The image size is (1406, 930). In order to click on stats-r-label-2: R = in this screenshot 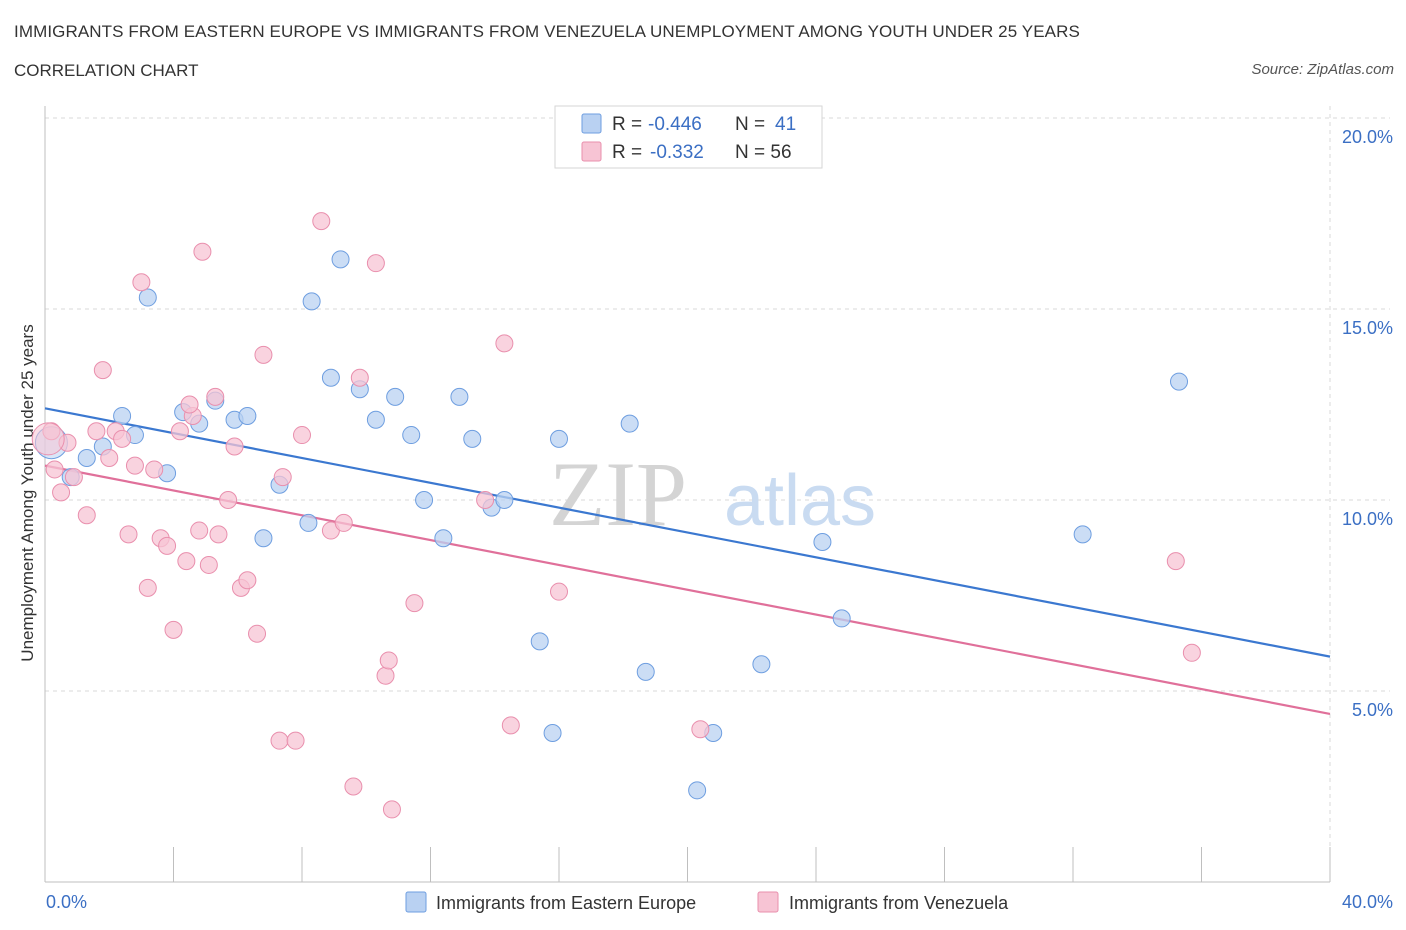, I will do `click(627, 152)`.